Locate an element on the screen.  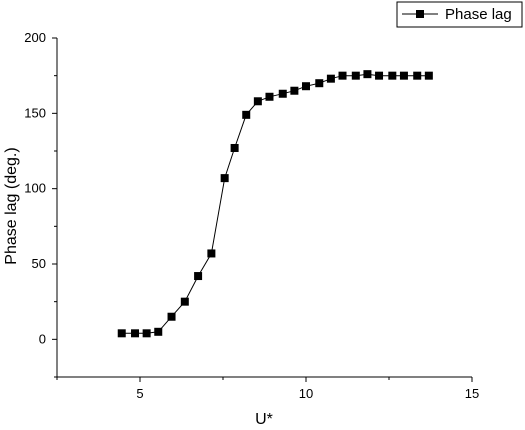
x-ticks: 5 10 15 is located at coordinates (267, 389).